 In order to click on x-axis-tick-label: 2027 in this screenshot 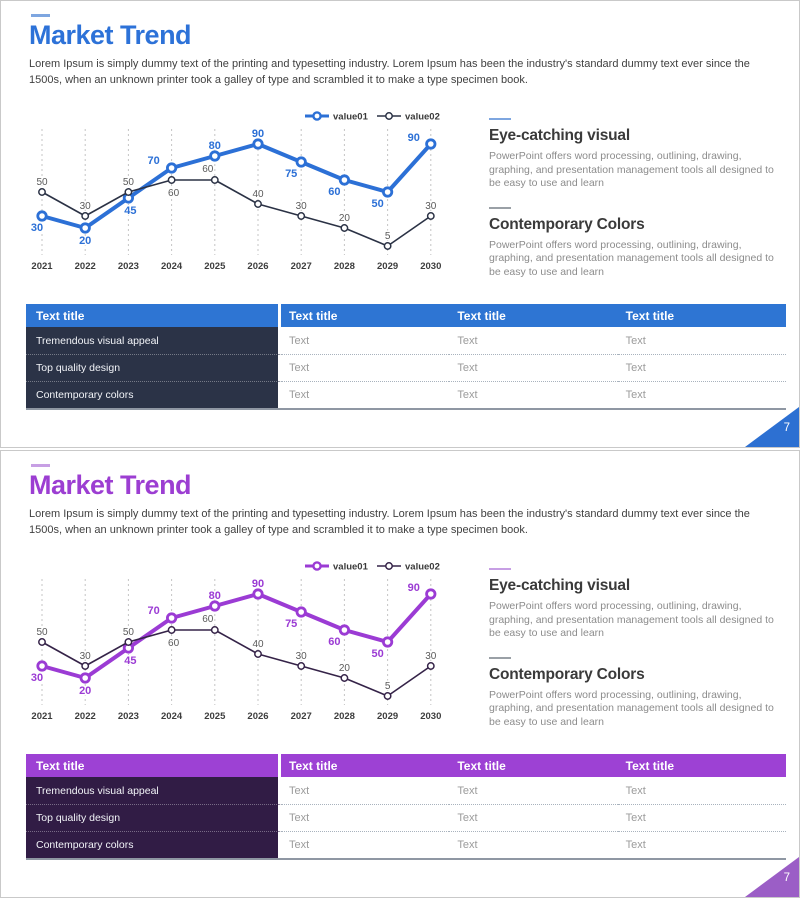, I will do `click(301, 716)`.